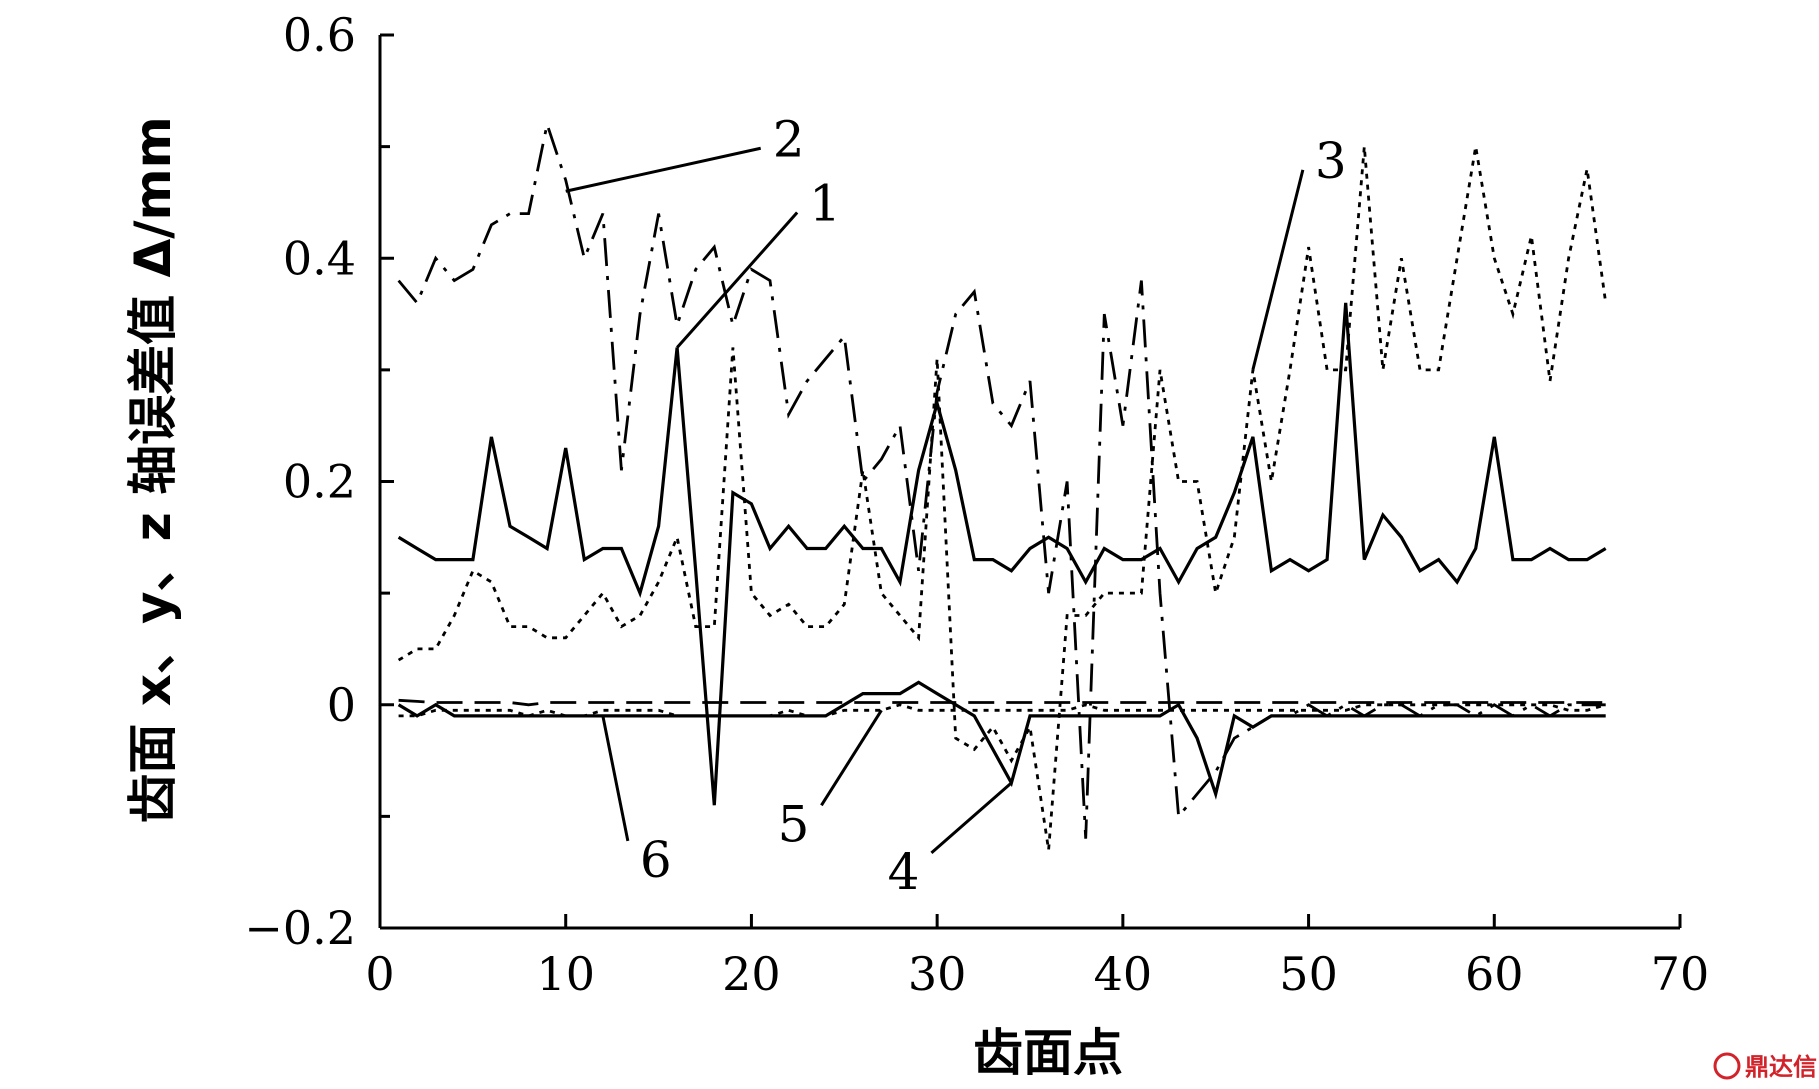 The height and width of the screenshot is (1089, 1819). Describe the element at coordinates (153, 469) in the screenshot. I see `y-axis-title: 齿面 x、y、z 轴误差值 Δ/mm` at that location.